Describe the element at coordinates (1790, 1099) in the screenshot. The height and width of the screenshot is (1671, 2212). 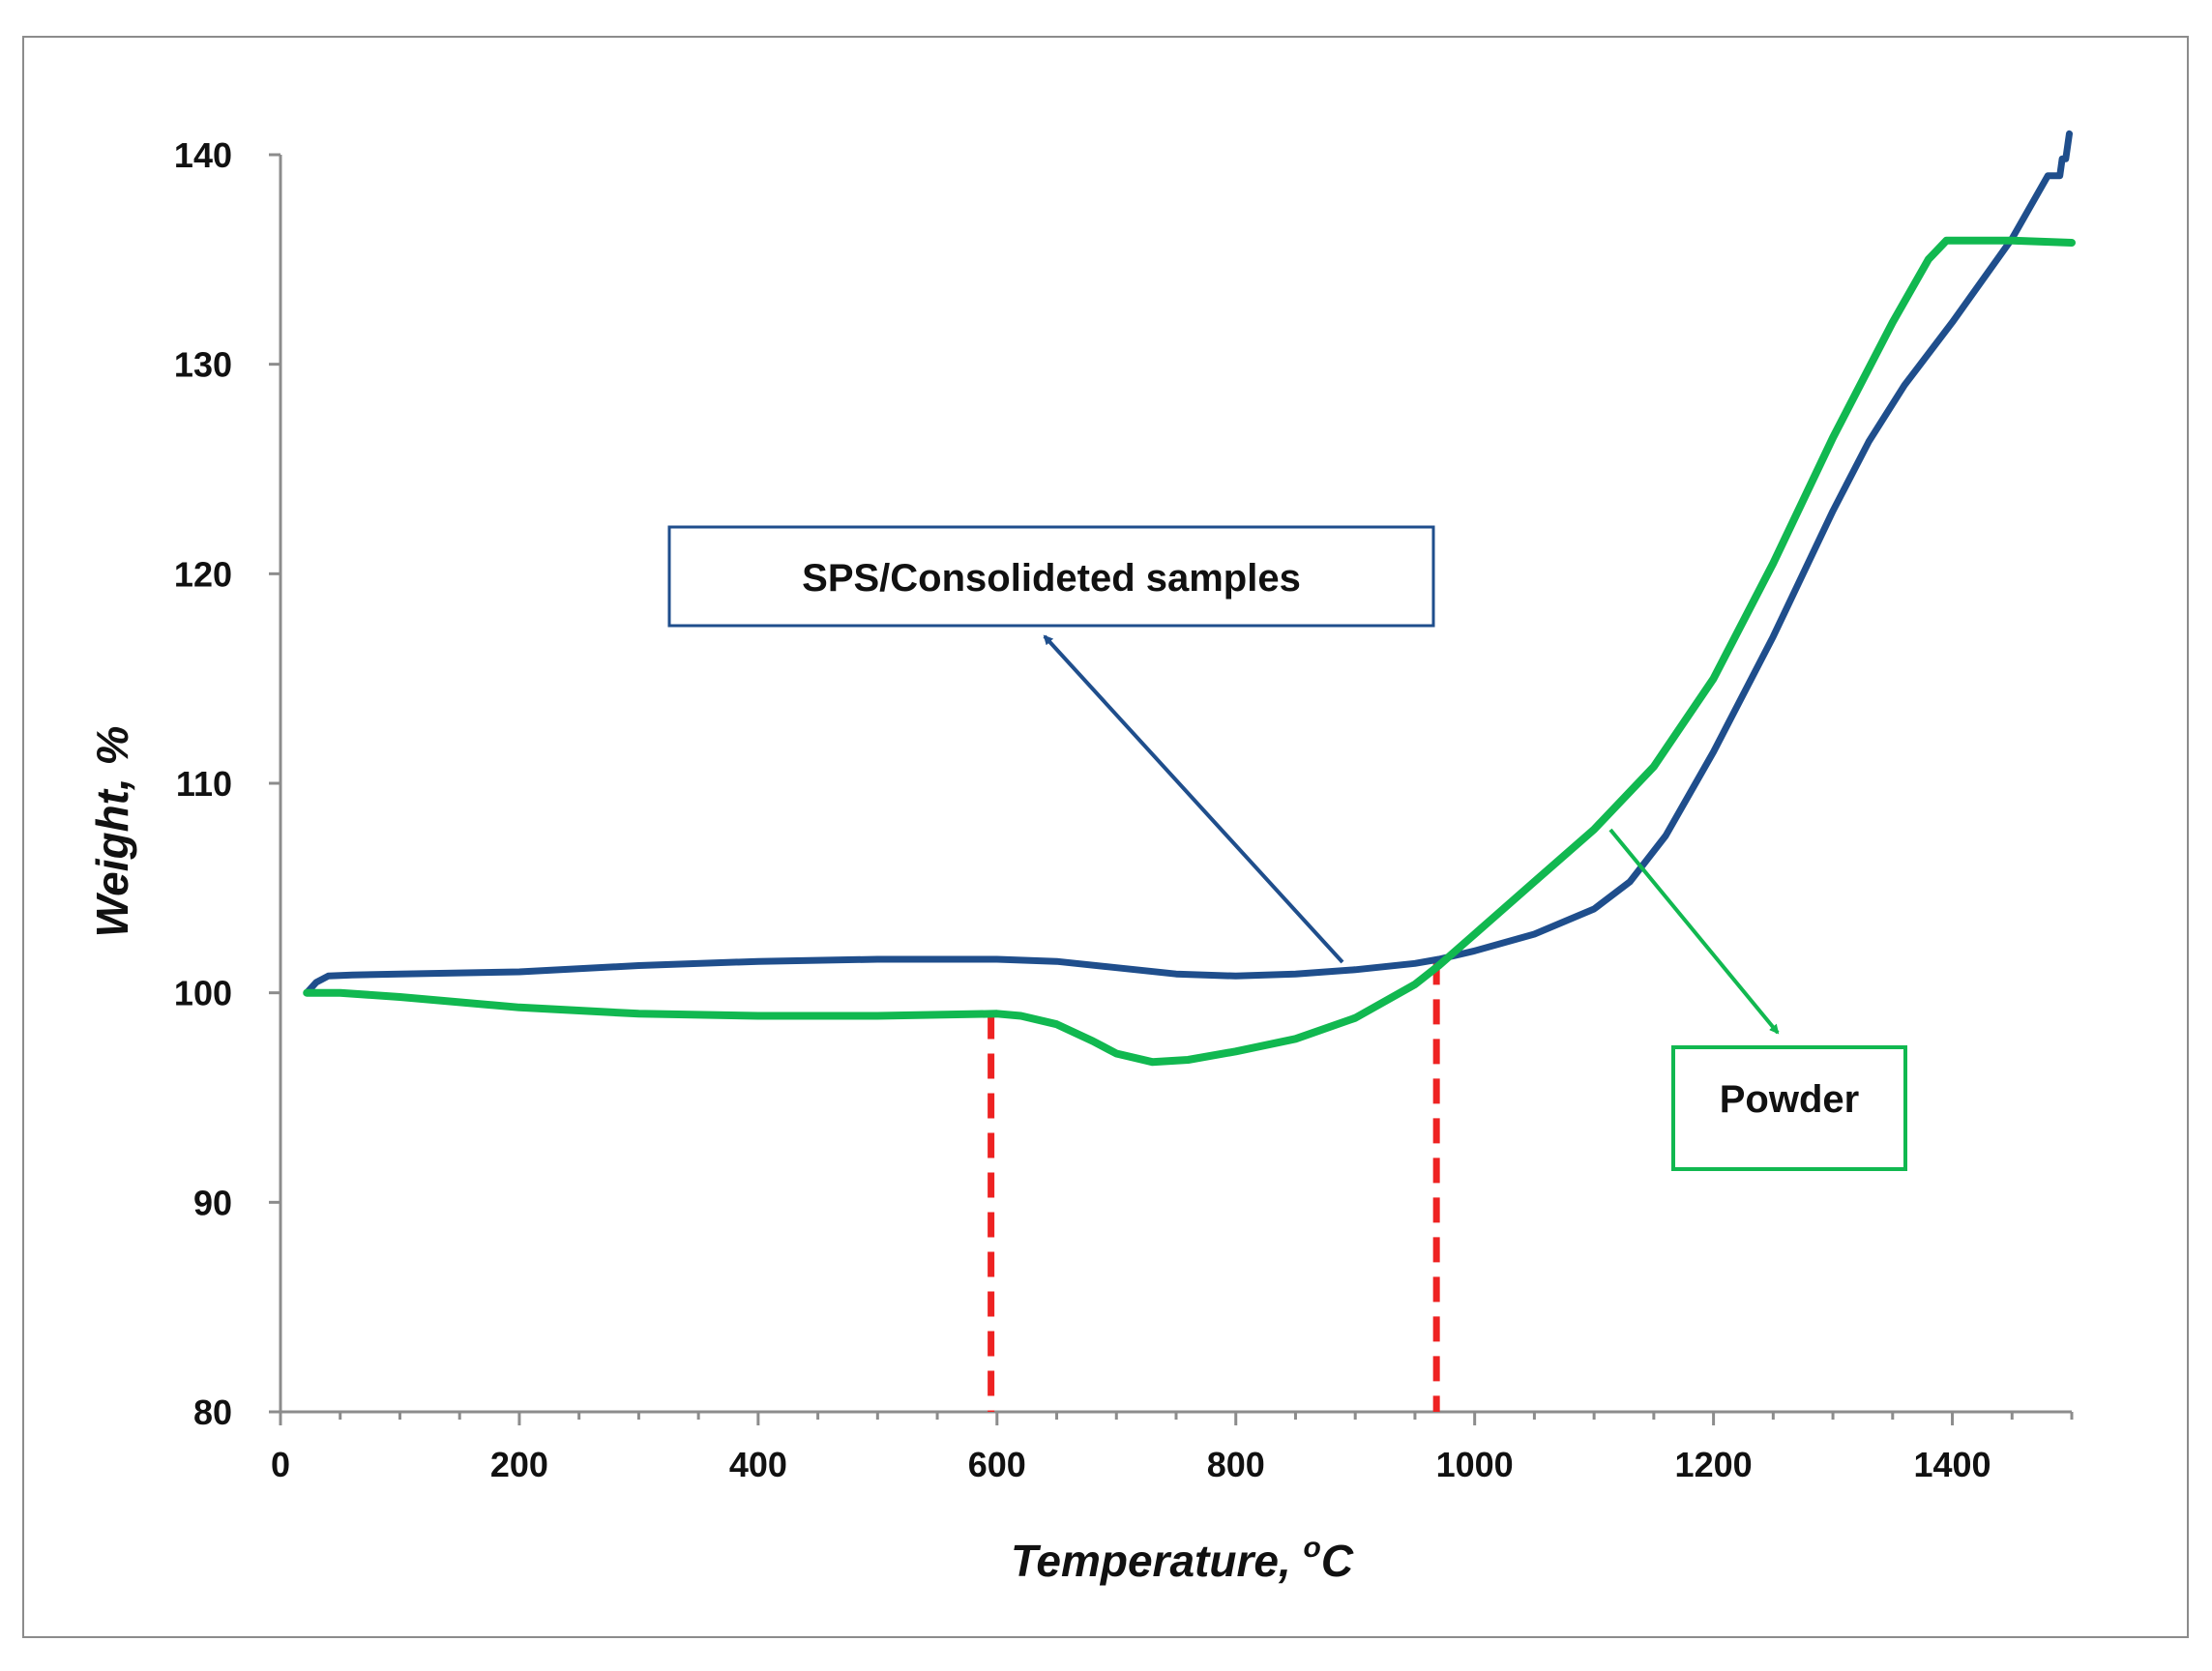
I see `annotation-powder-label: Powder` at that location.